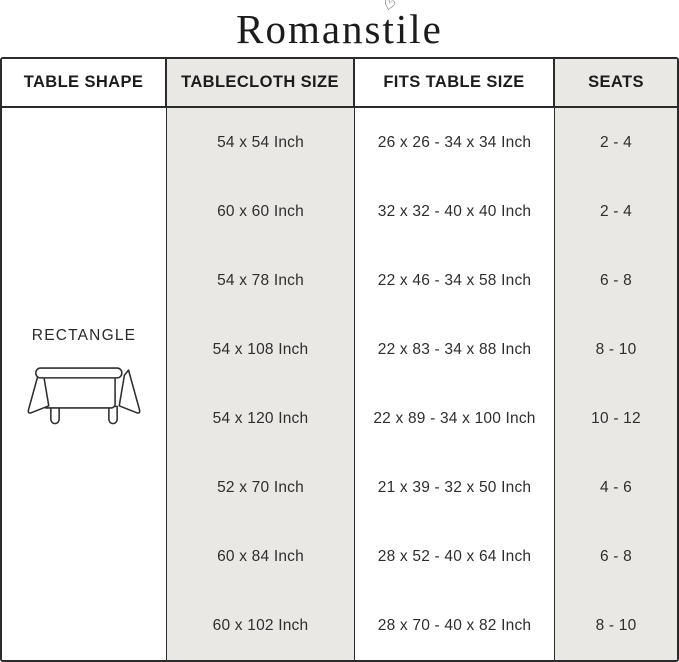  What do you see at coordinates (260, 142) in the screenshot?
I see `tablecloth-size-cell: 54 x 54 Inch` at bounding box center [260, 142].